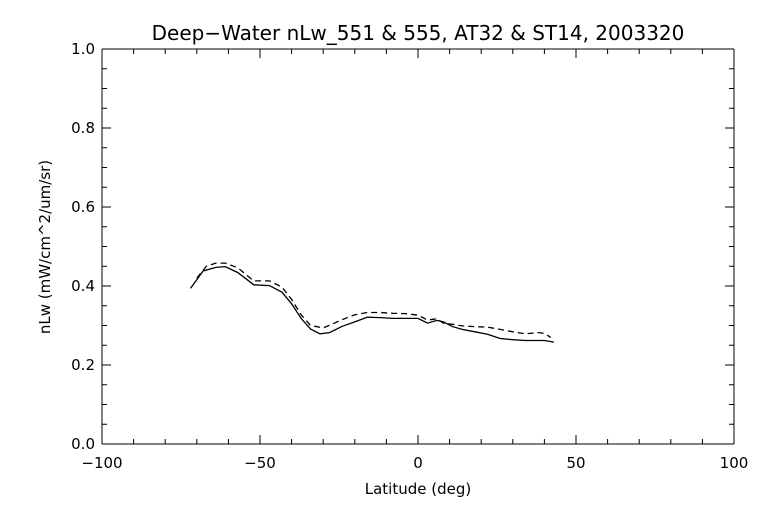 Image resolution: width=768 pixels, height=512 pixels. I want to click on y-tick-label: 0.0, so click(83, 444).